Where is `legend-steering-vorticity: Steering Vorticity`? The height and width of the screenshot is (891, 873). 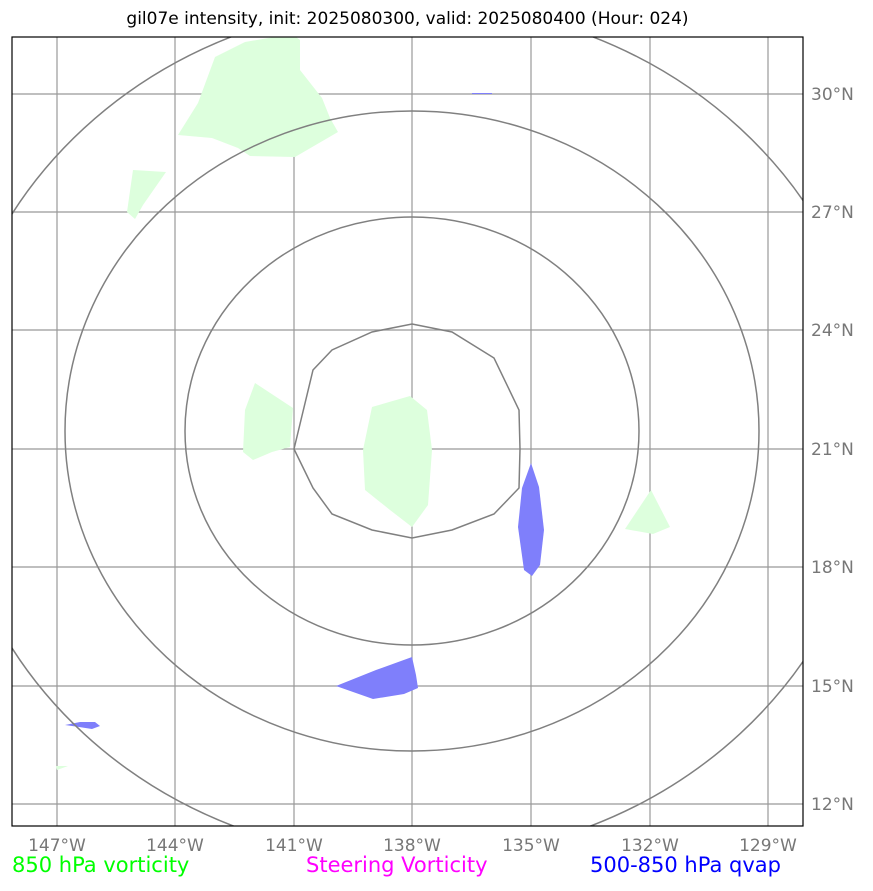
legend-steering-vorticity: Steering Vorticity is located at coordinates (397, 865).